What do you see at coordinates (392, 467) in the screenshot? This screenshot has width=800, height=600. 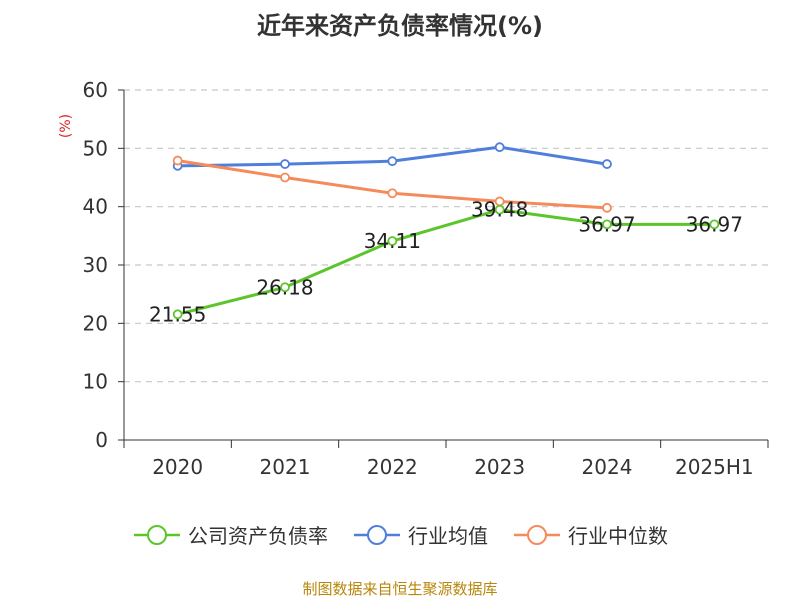 I see `x-tick-label: 2022` at bounding box center [392, 467].